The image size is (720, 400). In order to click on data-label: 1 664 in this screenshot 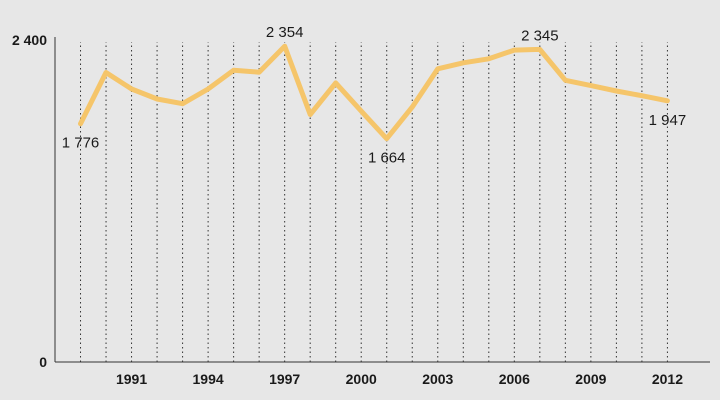, I will do `click(387, 158)`.